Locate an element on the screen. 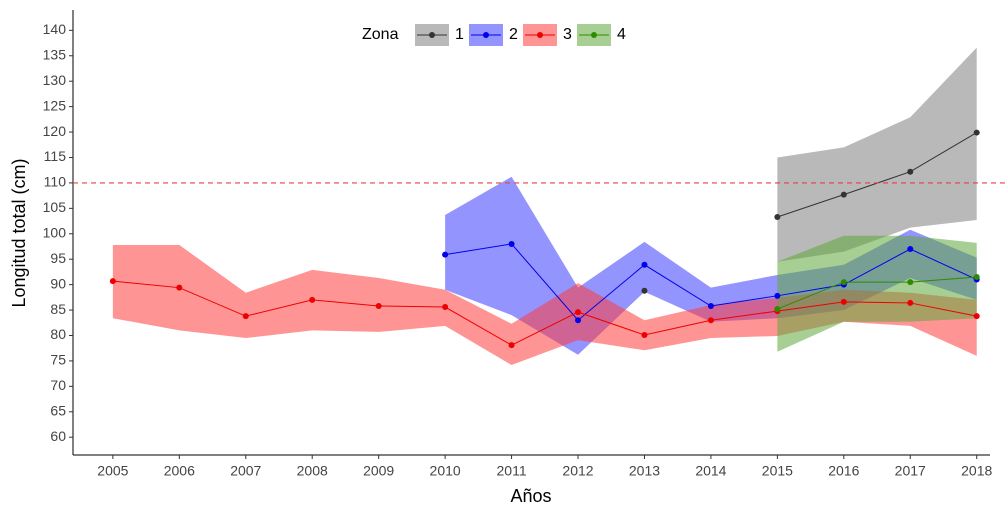  x-tick-label: 2016 is located at coordinates (843, 471).